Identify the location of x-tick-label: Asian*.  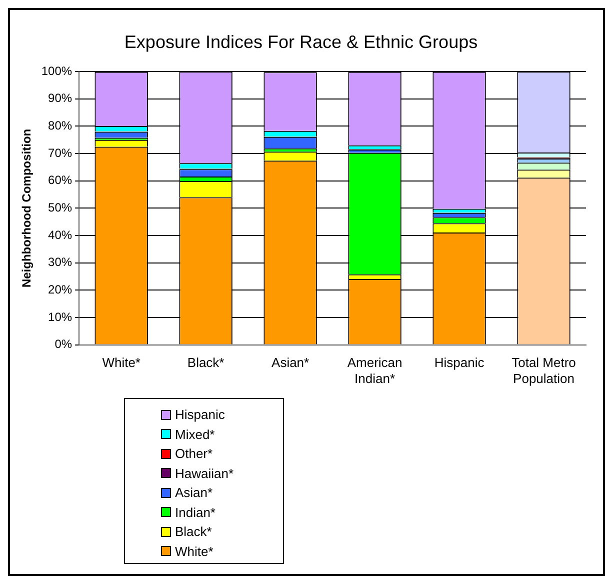
(291, 362).